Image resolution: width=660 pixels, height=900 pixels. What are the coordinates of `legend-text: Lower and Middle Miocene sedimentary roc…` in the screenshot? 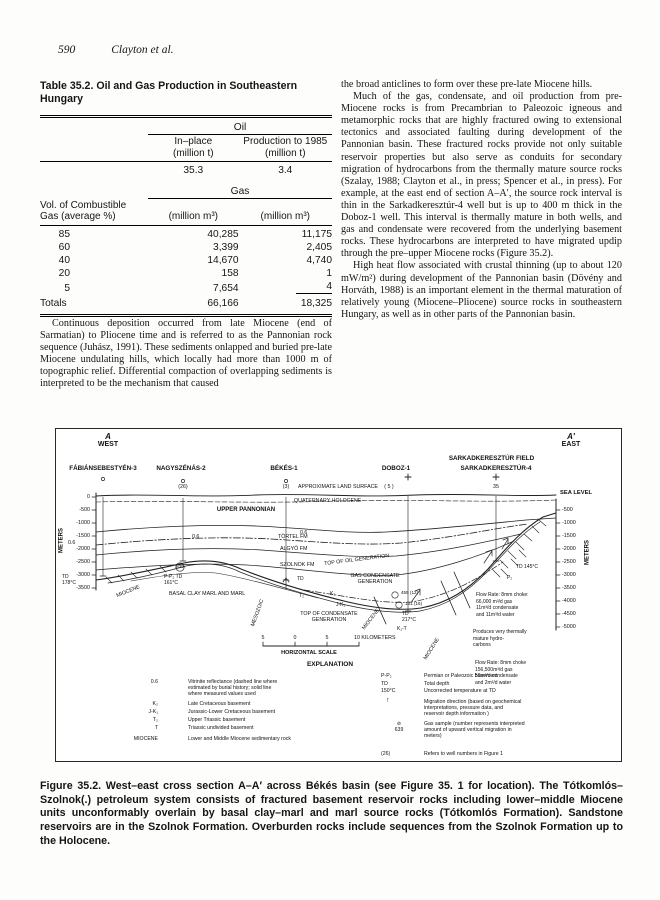 It's located at (239, 739).